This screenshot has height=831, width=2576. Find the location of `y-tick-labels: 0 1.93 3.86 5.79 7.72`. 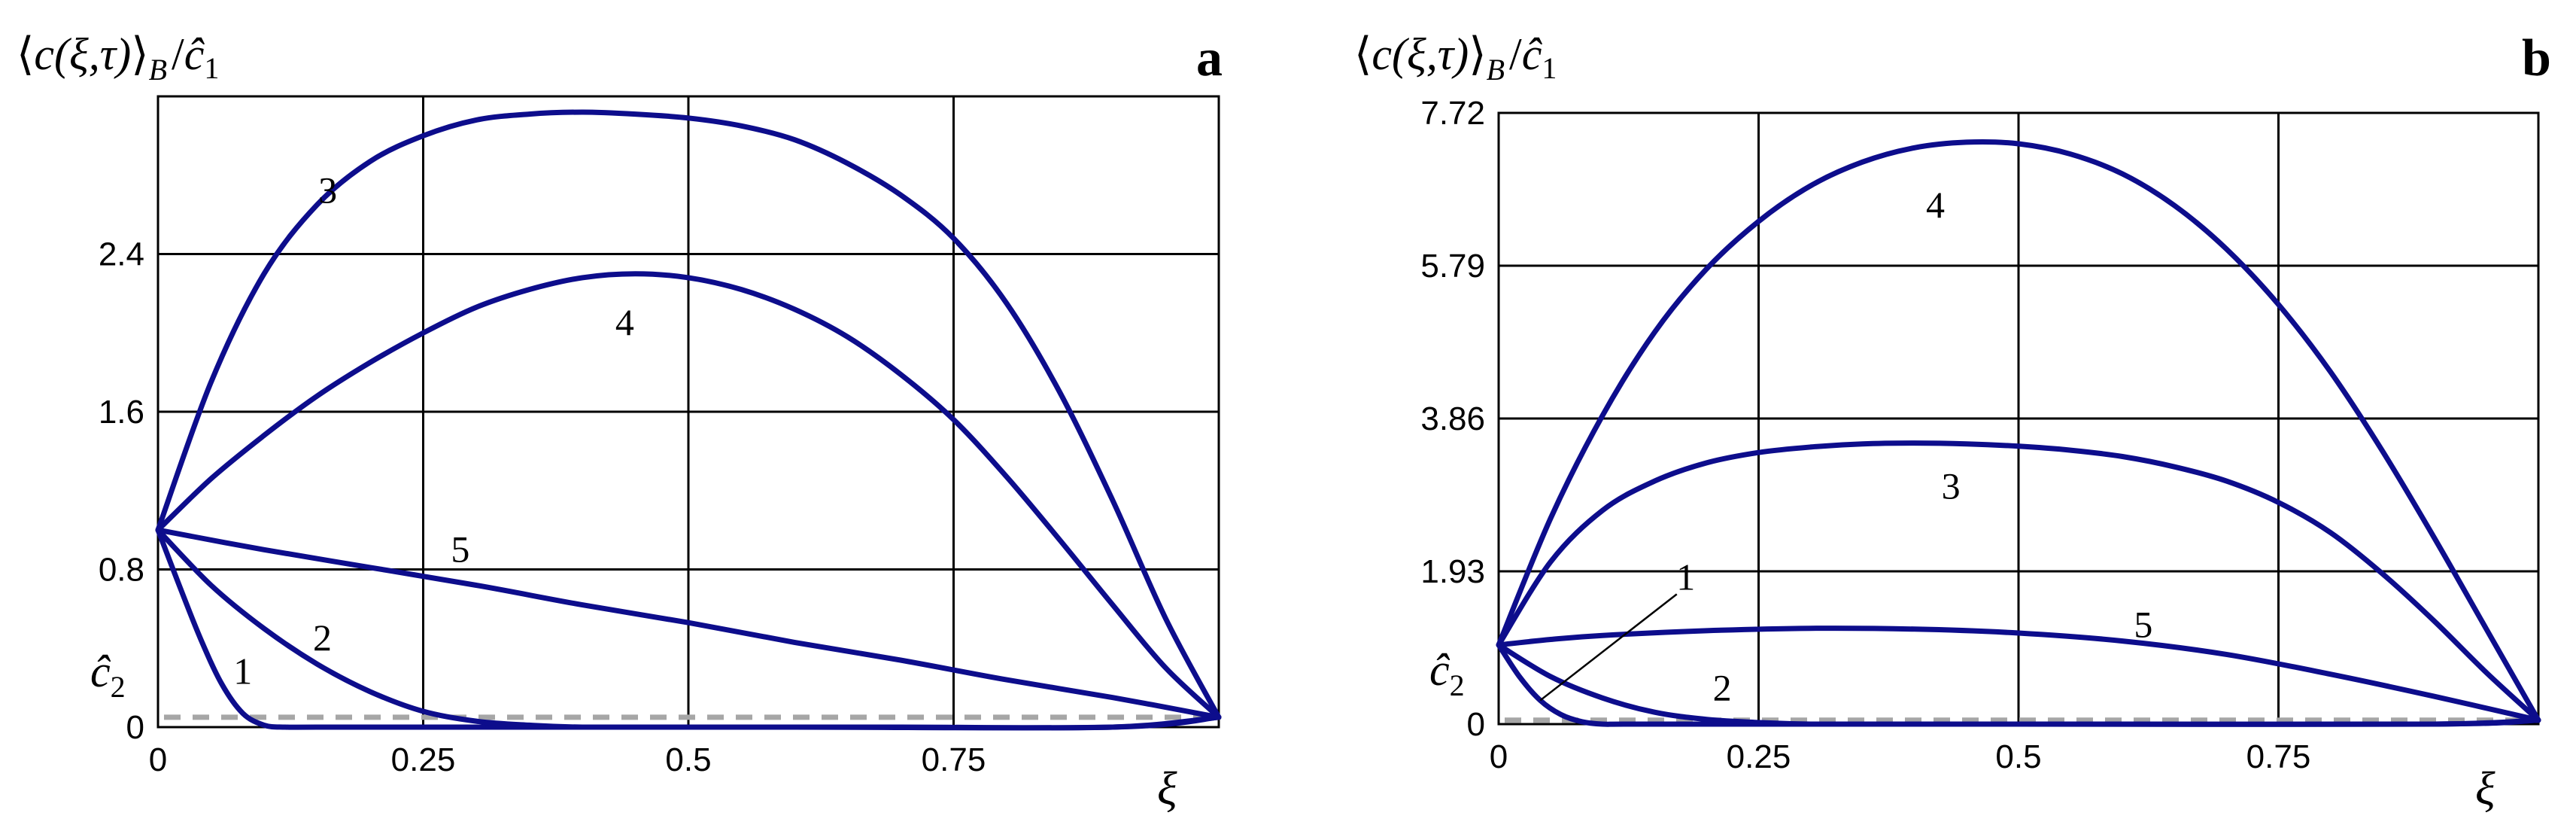

y-tick-labels: 0 1.93 3.86 5.79 7.72 is located at coordinates (1452, 419).